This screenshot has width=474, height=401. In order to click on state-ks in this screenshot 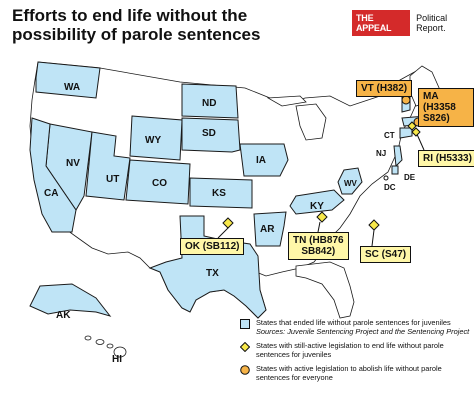, I will do `click(221, 193)`.